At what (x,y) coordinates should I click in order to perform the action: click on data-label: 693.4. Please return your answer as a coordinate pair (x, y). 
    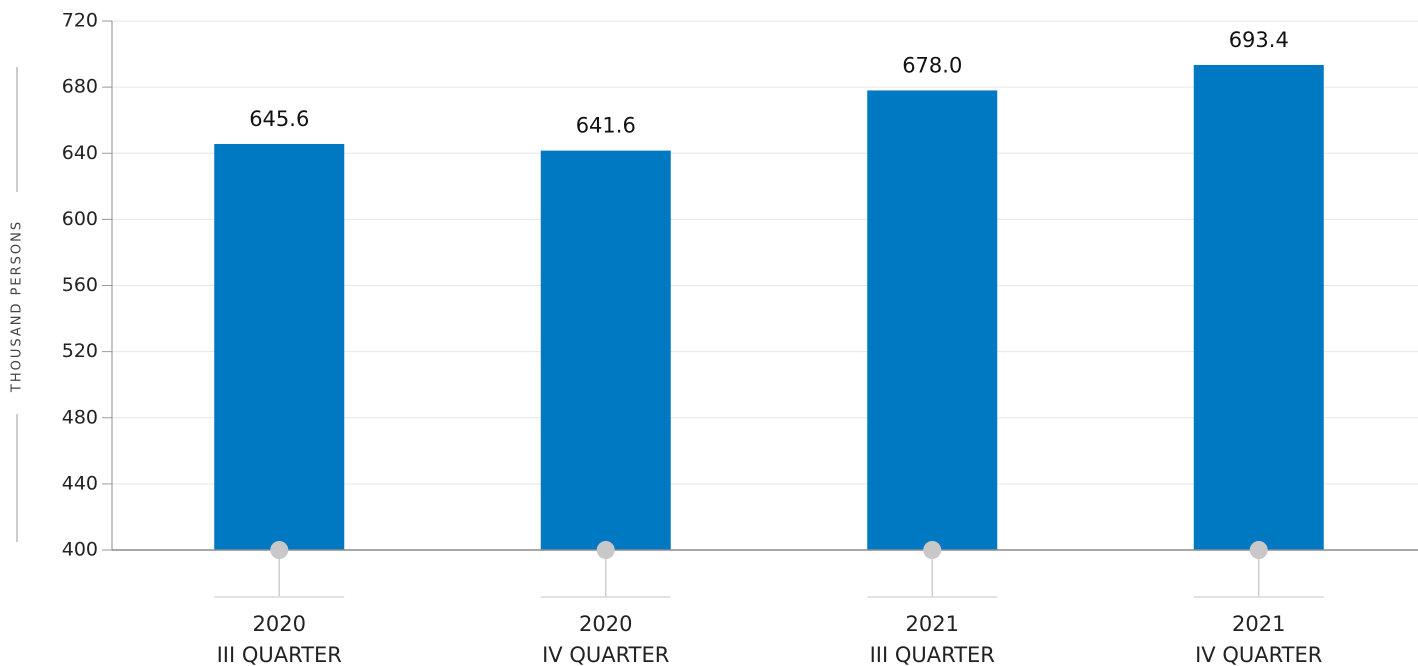
    Looking at the image, I should click on (1259, 40).